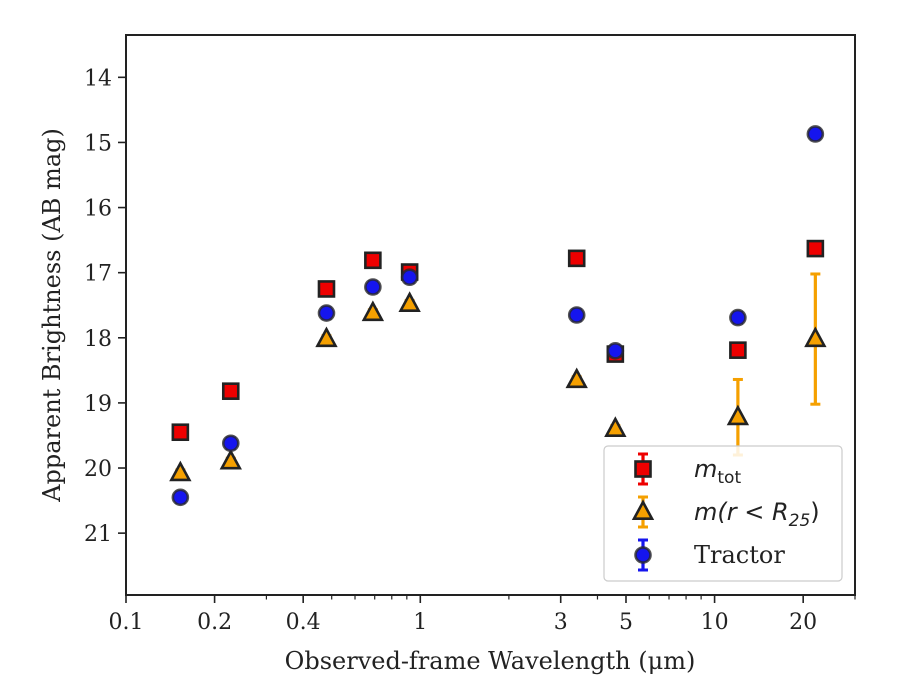 The image size is (900, 700). I want to click on y-tick-label: 18, so click(98, 339).